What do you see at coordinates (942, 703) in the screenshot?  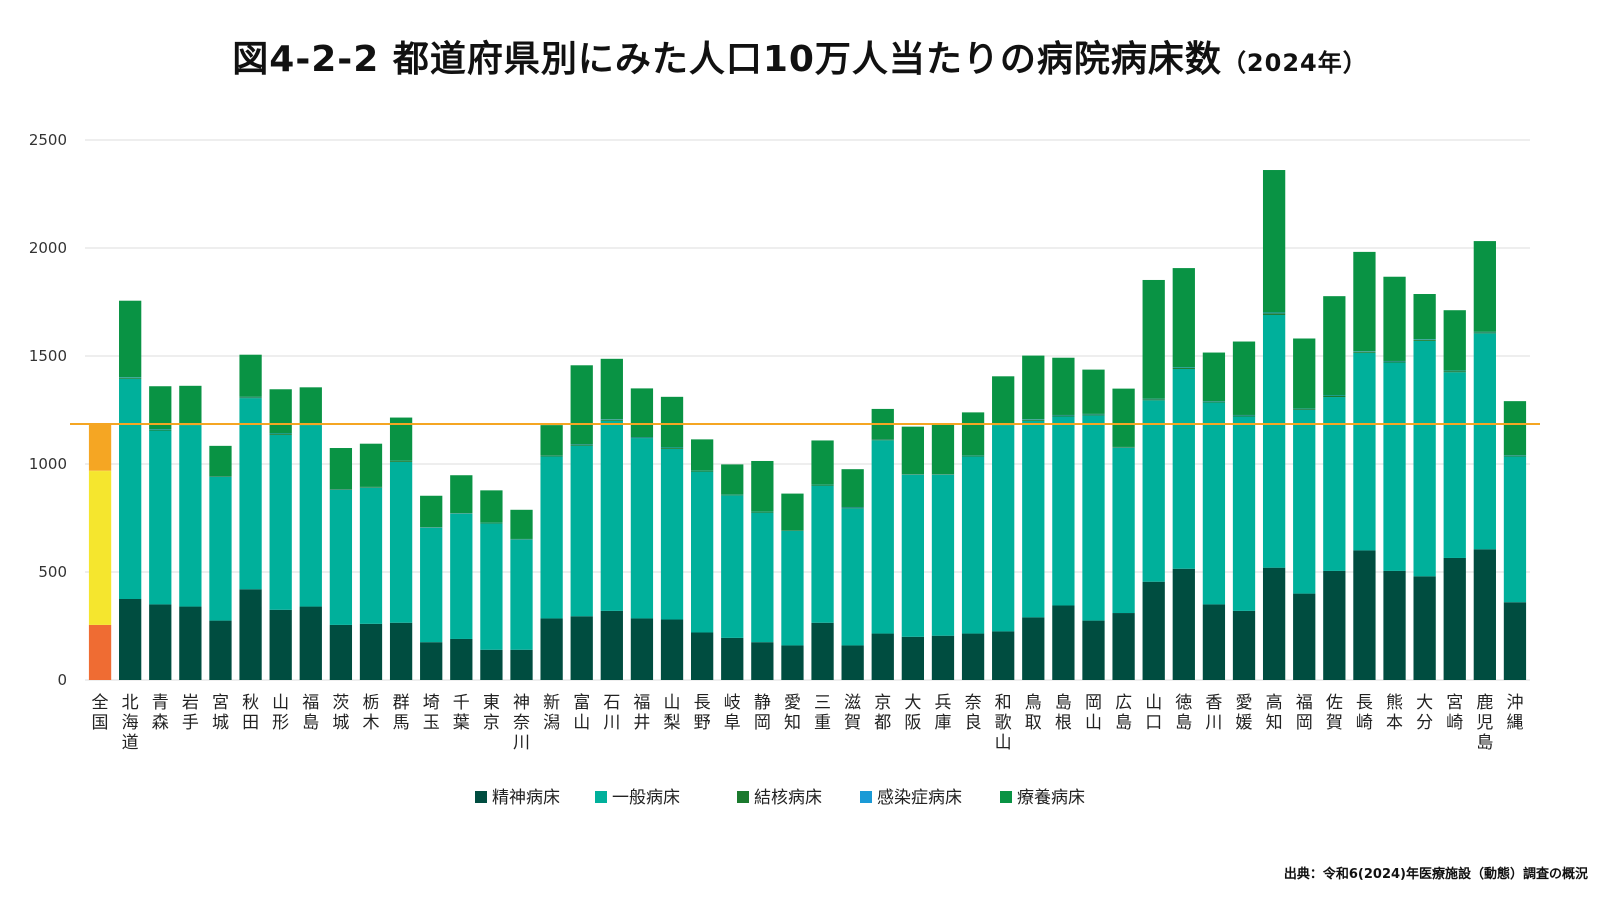 I see `x-tick-label: 兵` at bounding box center [942, 703].